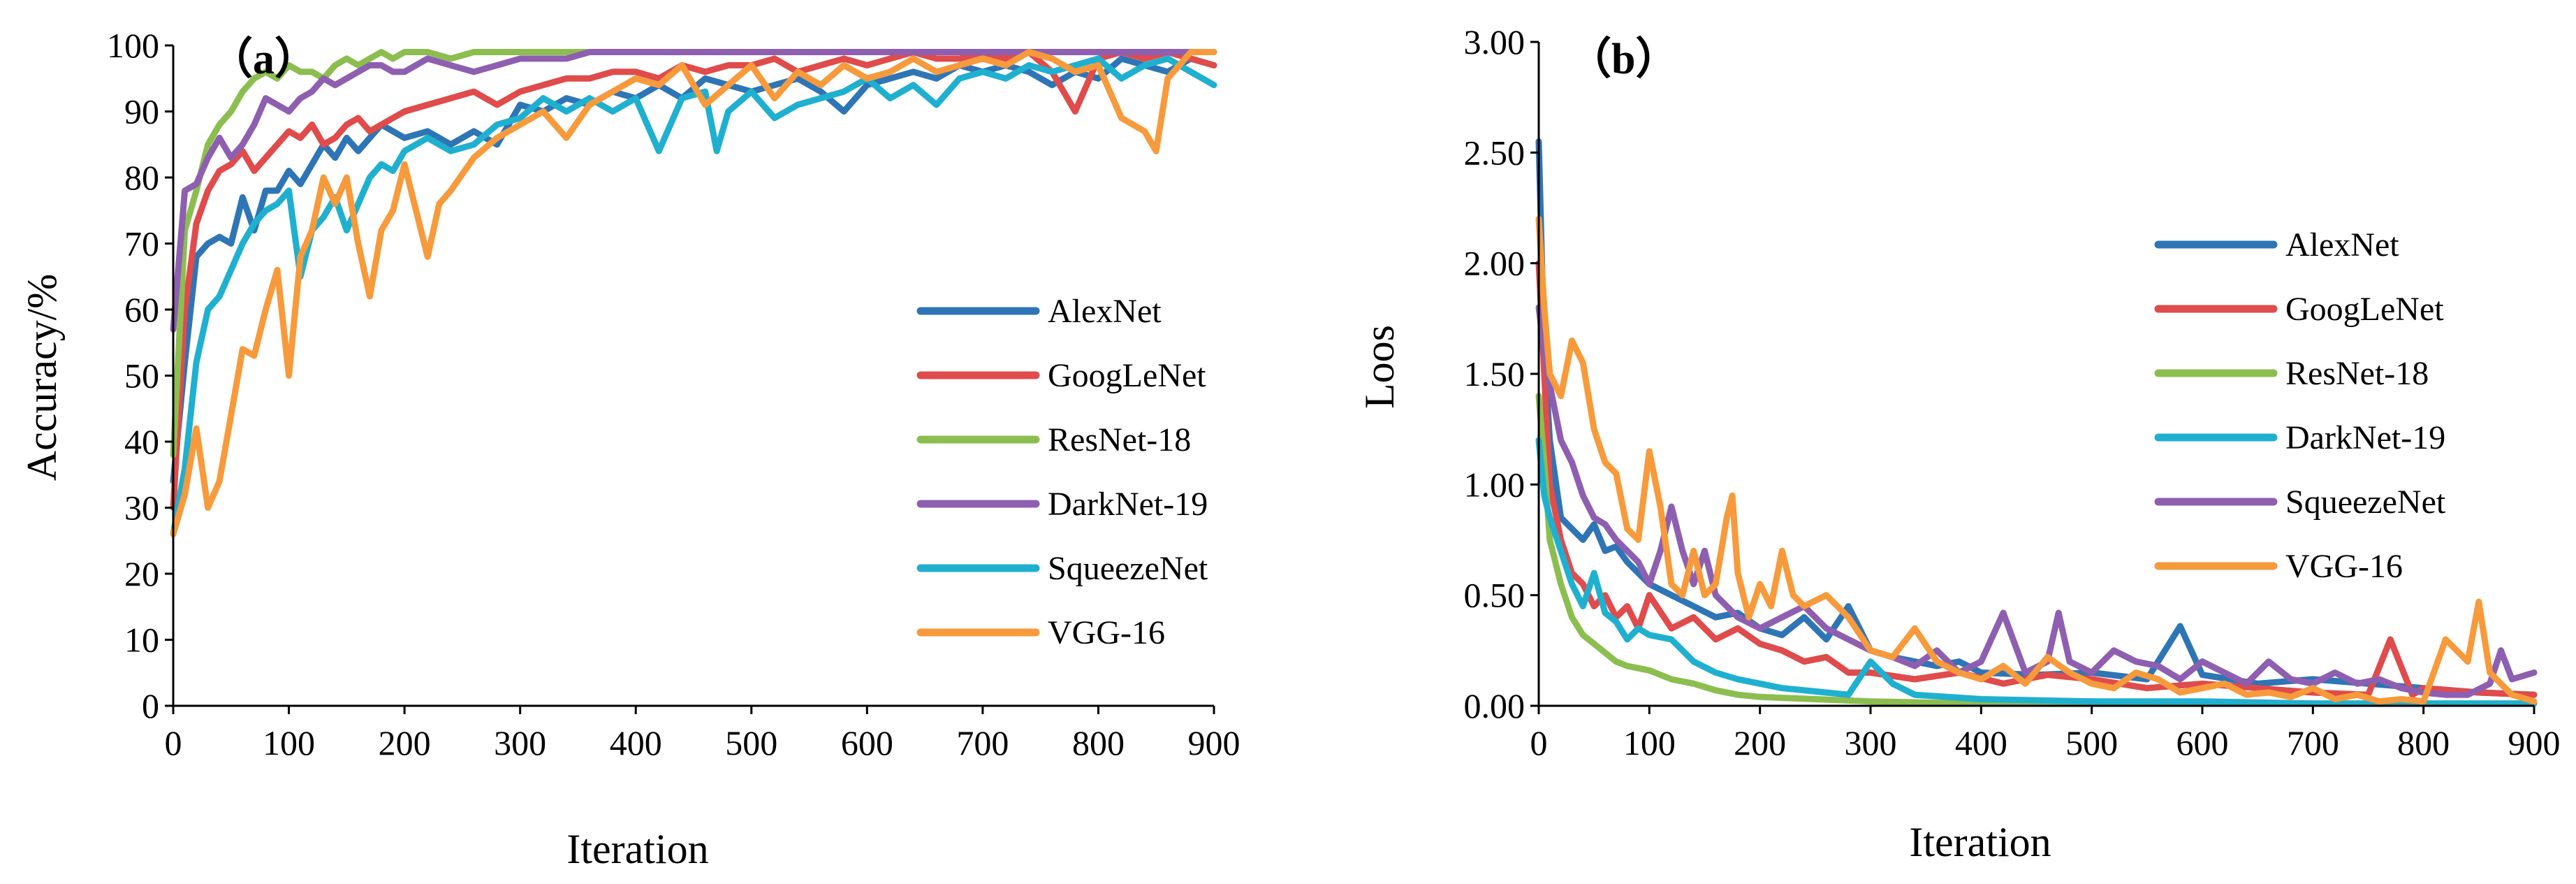 Image resolution: width=2576 pixels, height=884 pixels. Describe the element at coordinates (264, 58) in the screenshot. I see `panel-a-label: （a）` at that location.